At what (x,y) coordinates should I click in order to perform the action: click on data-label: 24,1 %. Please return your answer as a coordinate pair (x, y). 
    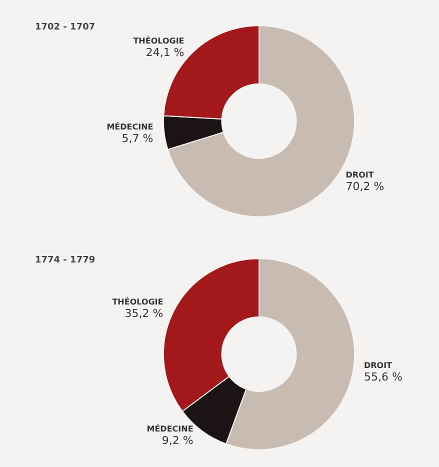
    Looking at the image, I should click on (165, 52).